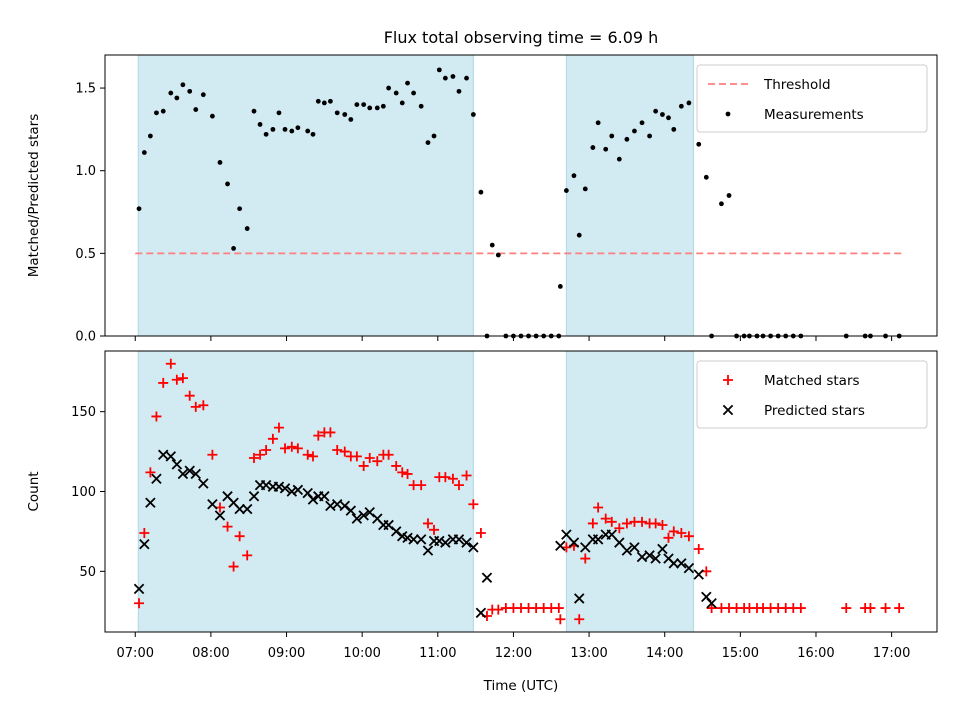 This screenshot has height=720, width=960. I want to click on x-tick-label: 15:00, so click(740, 653).